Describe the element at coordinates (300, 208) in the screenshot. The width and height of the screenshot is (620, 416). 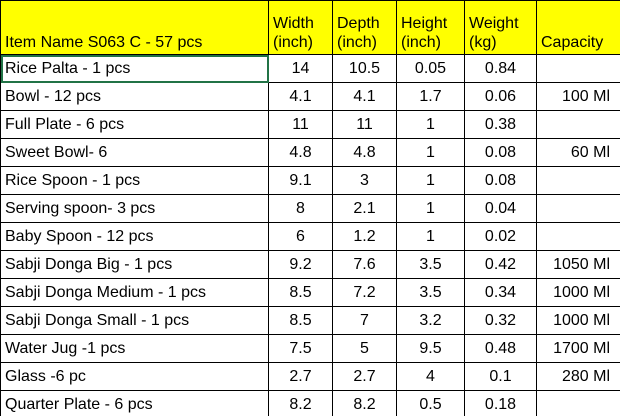
I see `cell: 8` at that location.